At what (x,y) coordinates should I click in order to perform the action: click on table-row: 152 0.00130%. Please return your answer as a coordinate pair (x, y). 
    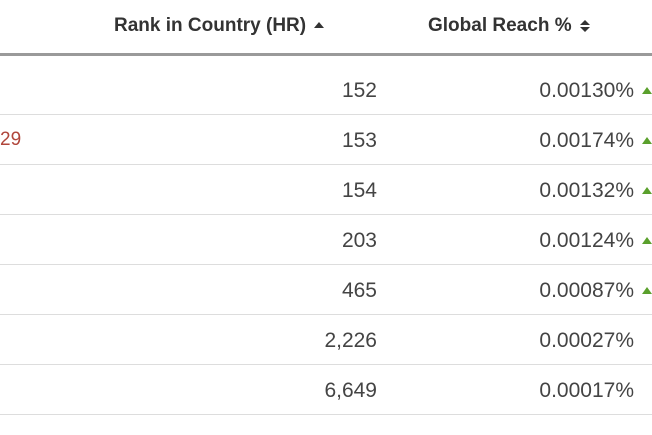
    Looking at the image, I should click on (326, 90).